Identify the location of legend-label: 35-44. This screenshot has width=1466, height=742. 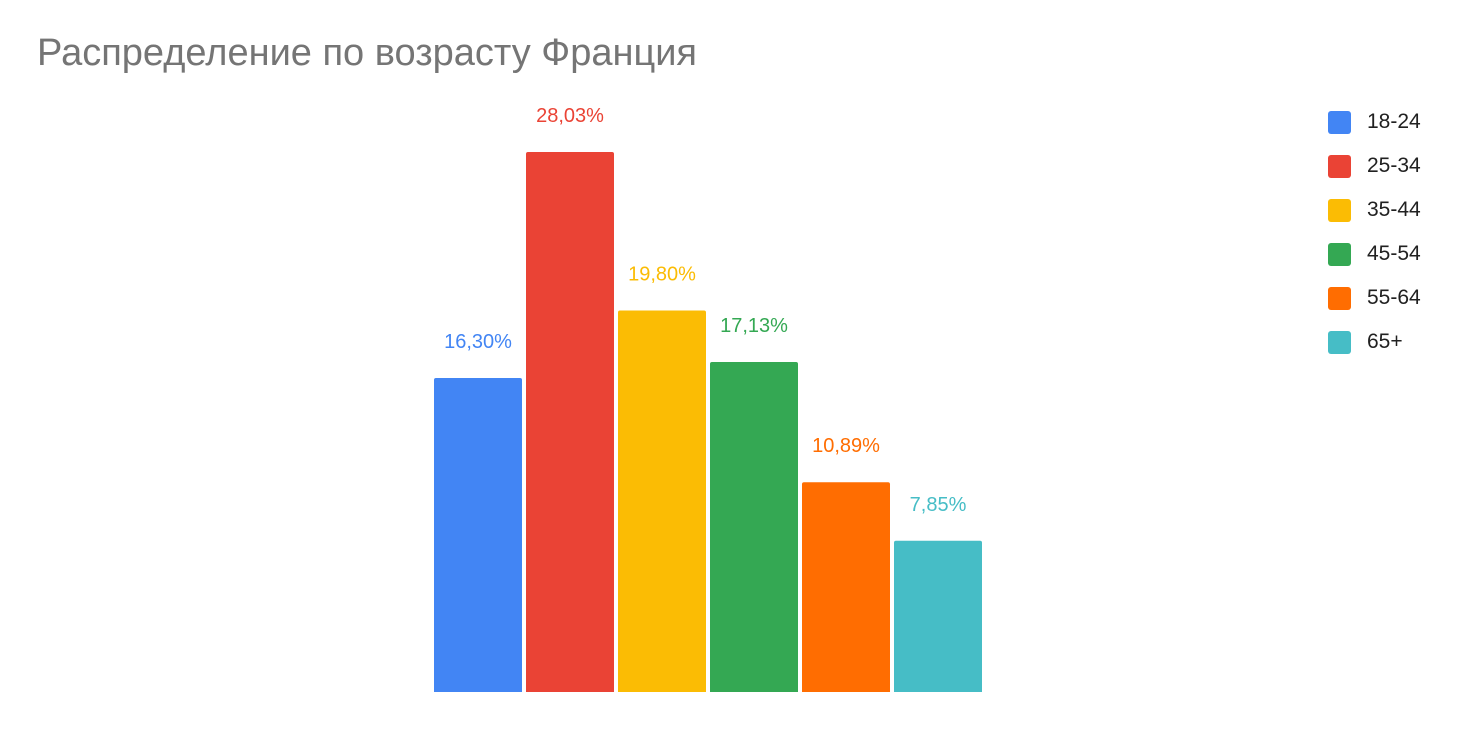
(1394, 209).